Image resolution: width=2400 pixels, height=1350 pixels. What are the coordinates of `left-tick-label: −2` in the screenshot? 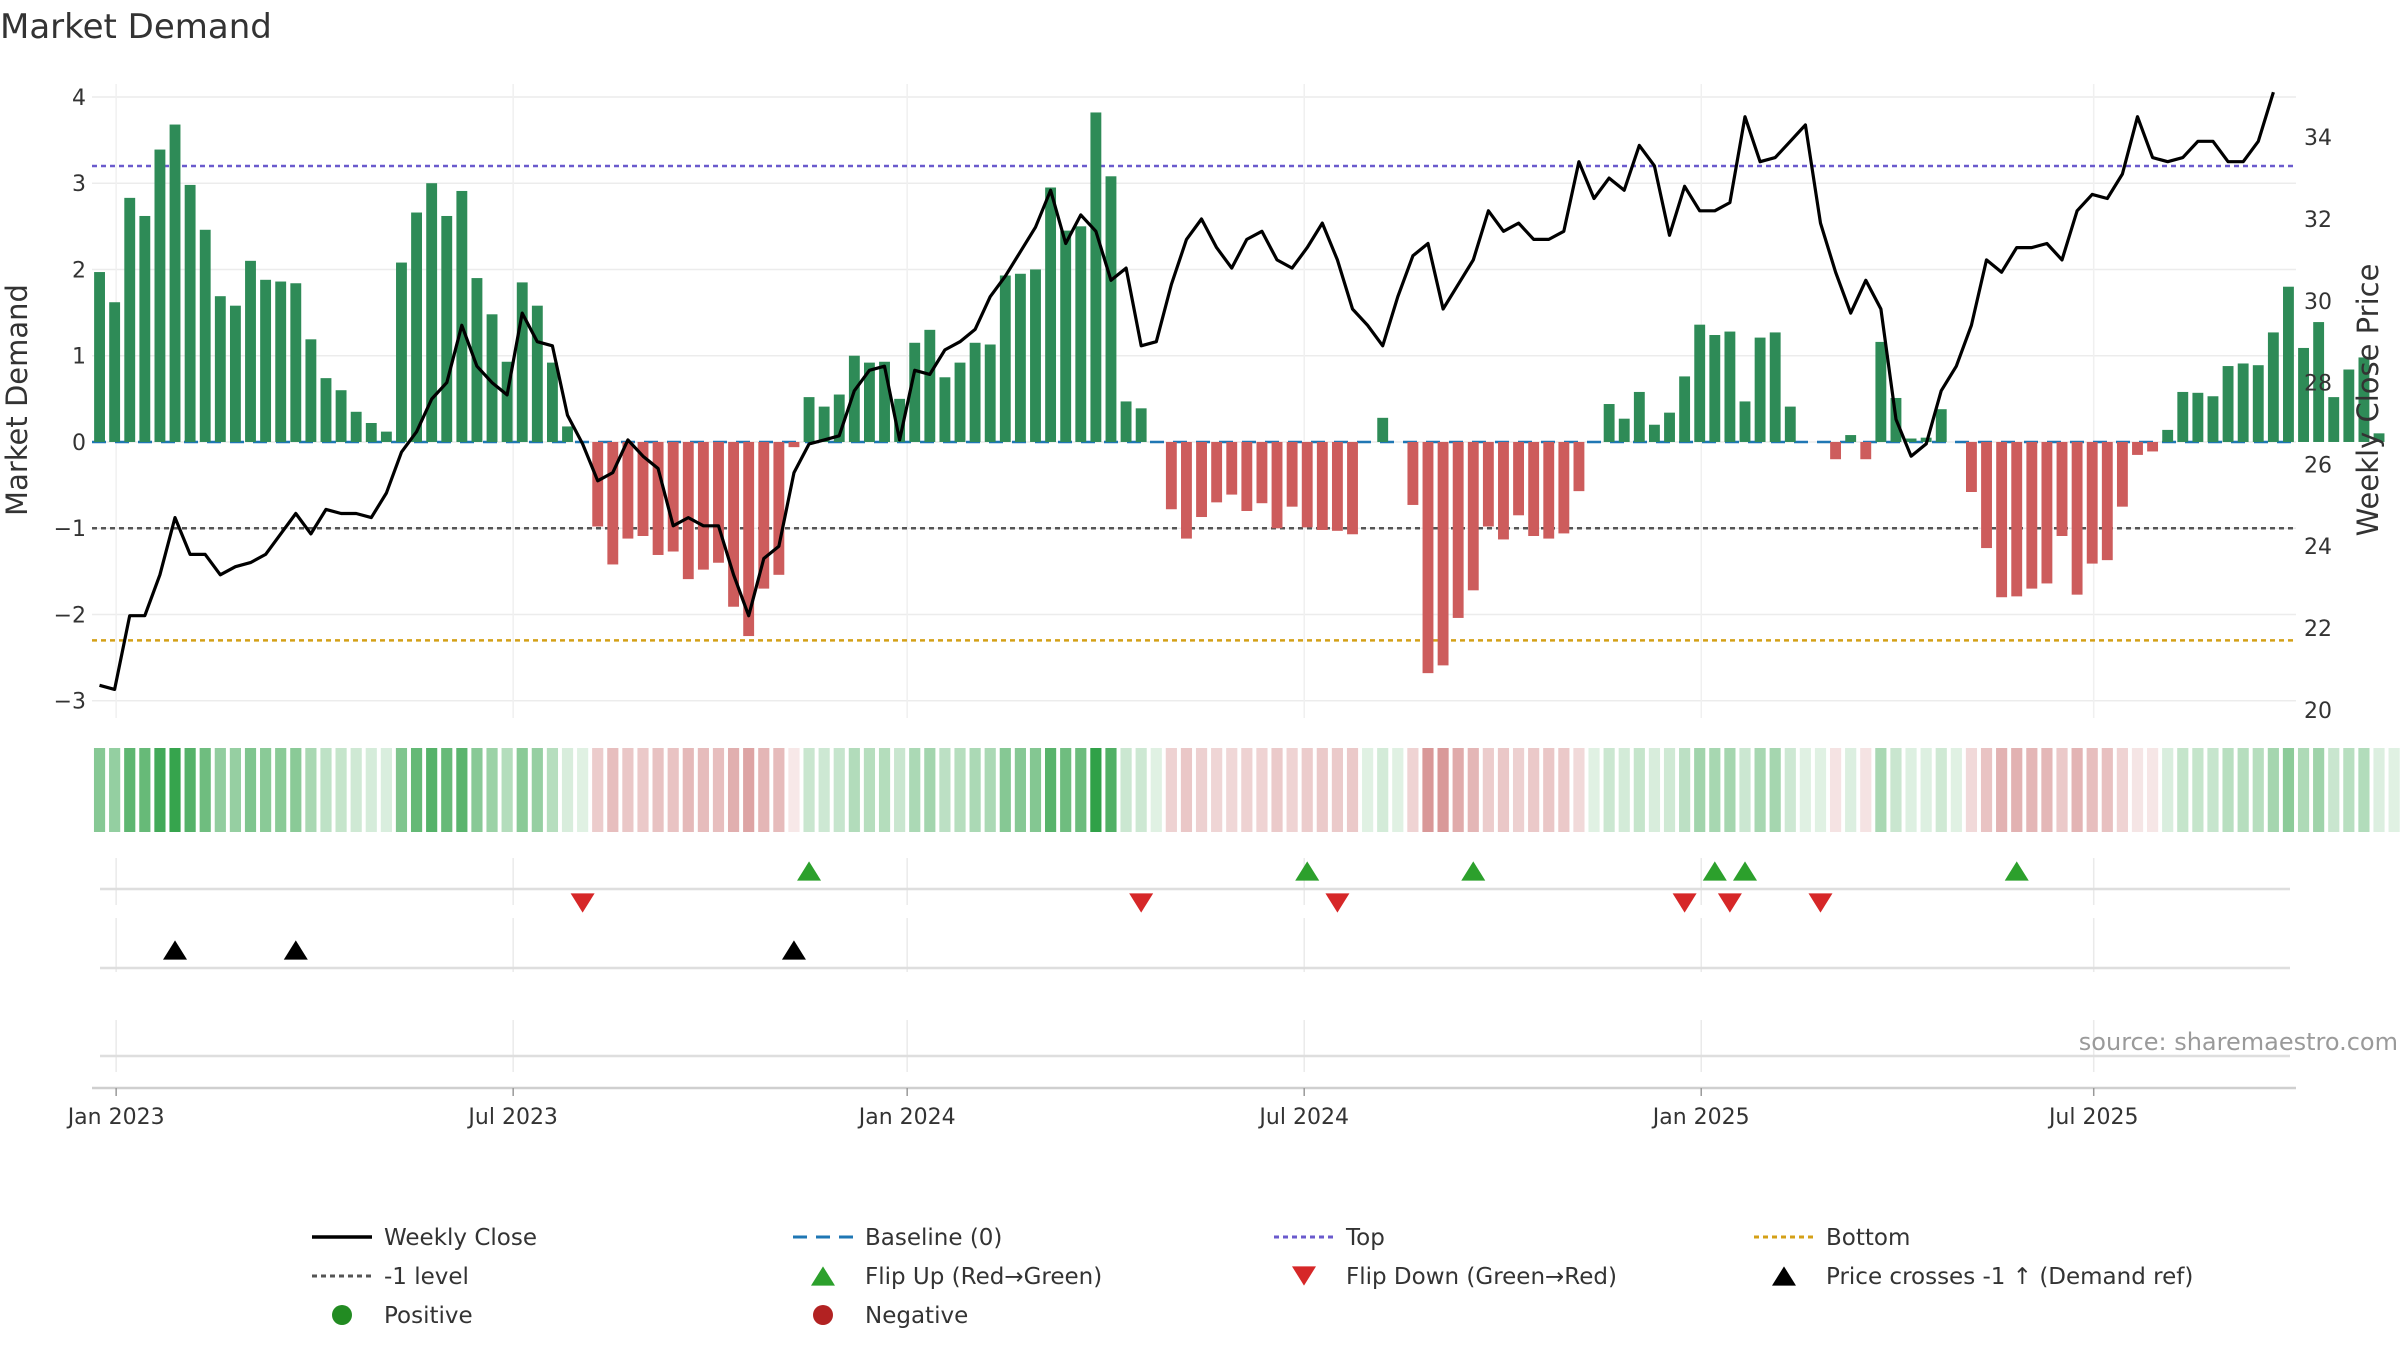 It's located at (70, 615).